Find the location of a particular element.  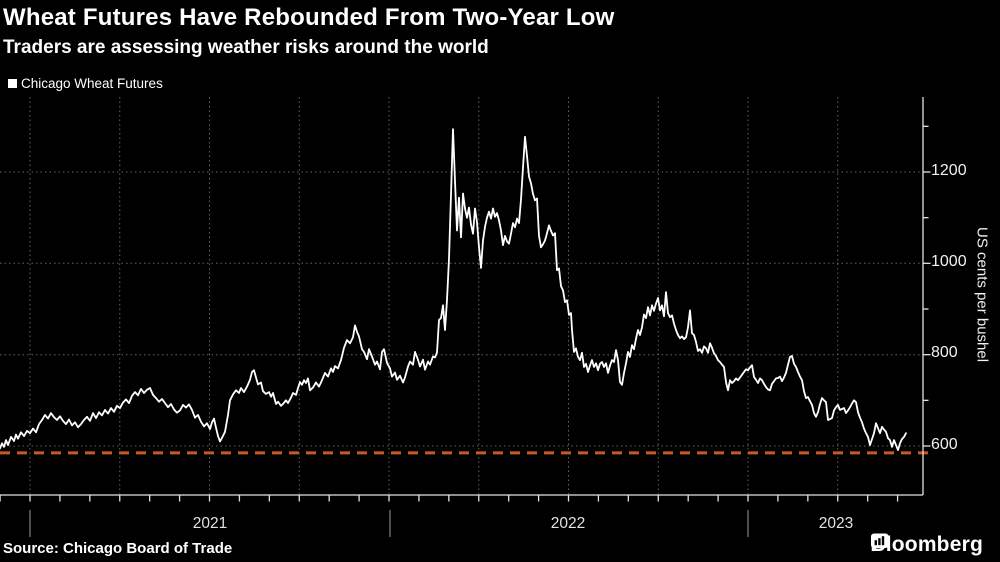

x-tick-2023: 2023 is located at coordinates (836, 523).